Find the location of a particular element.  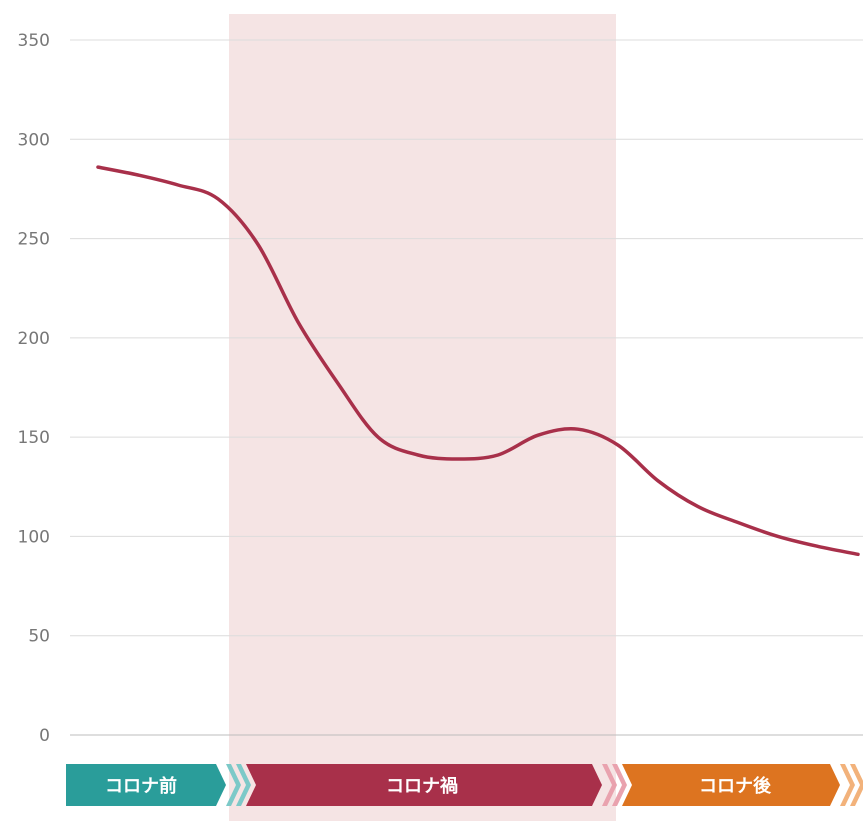

phase-during-label: コロナ禍 is located at coordinates (422, 786).